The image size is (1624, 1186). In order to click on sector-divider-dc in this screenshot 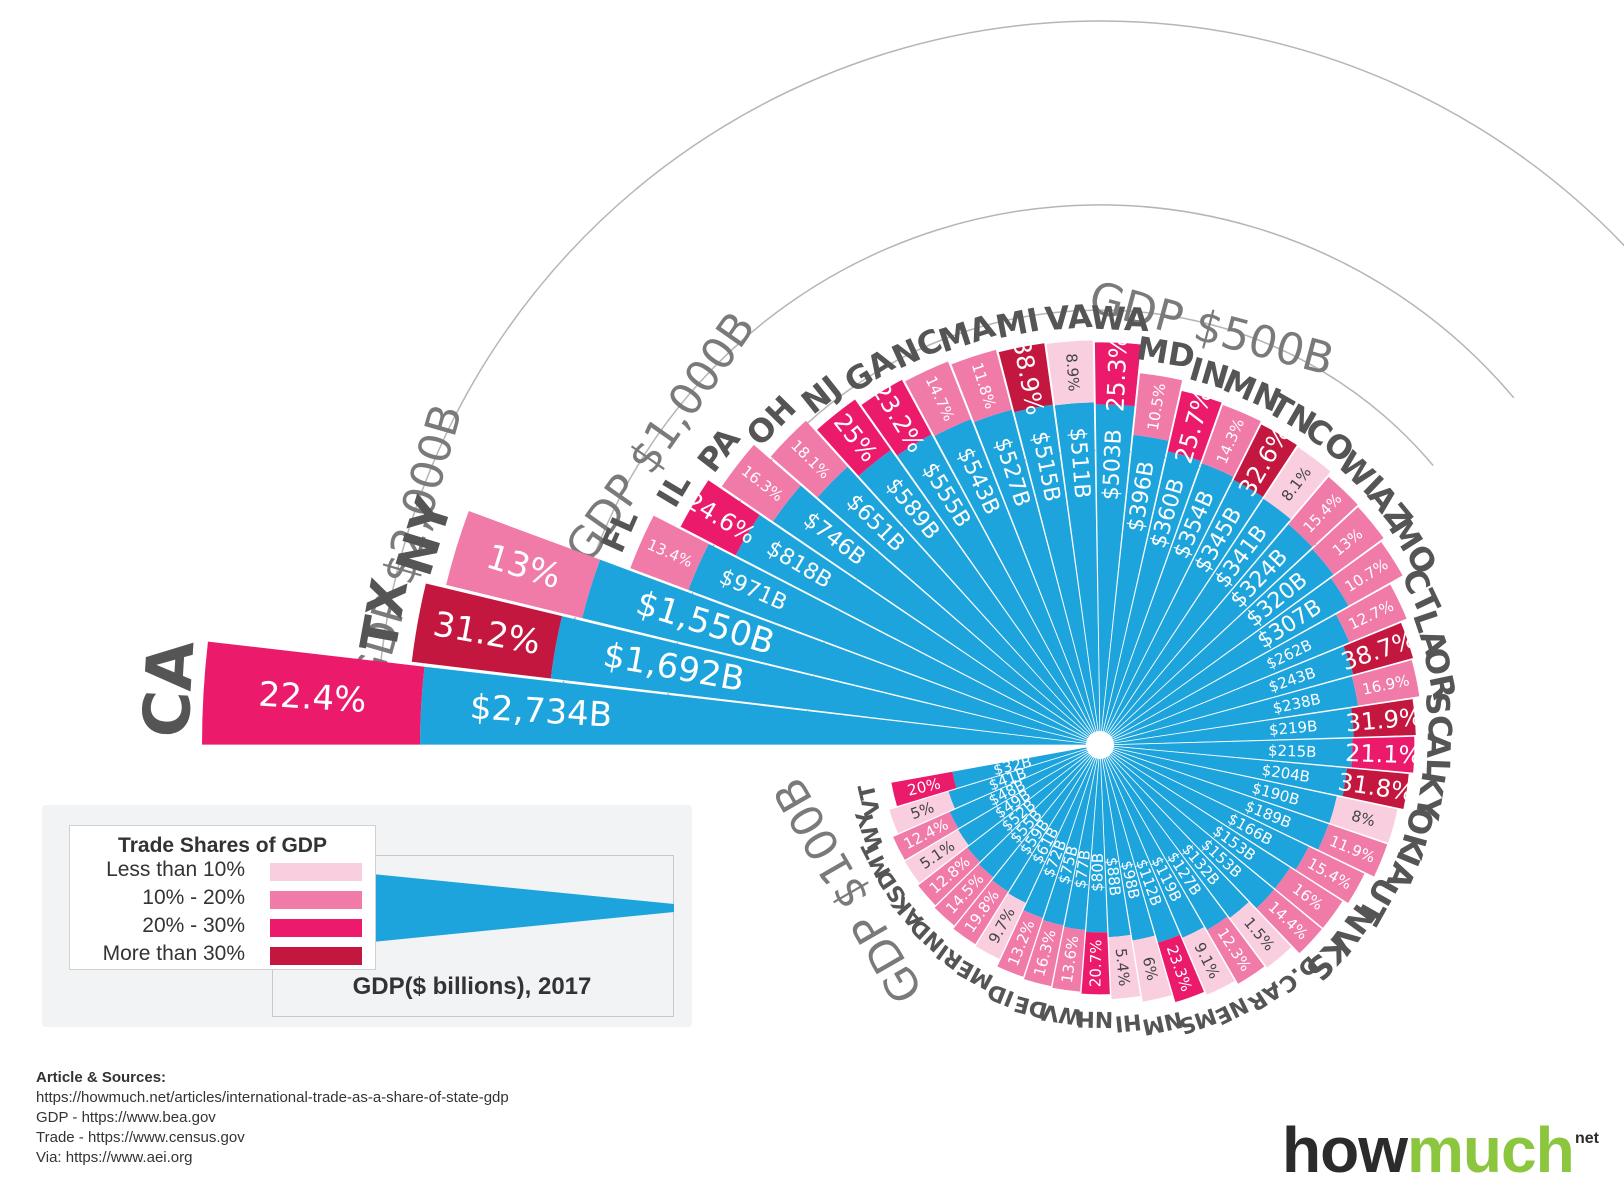, I will do `click(1195, 846)`.